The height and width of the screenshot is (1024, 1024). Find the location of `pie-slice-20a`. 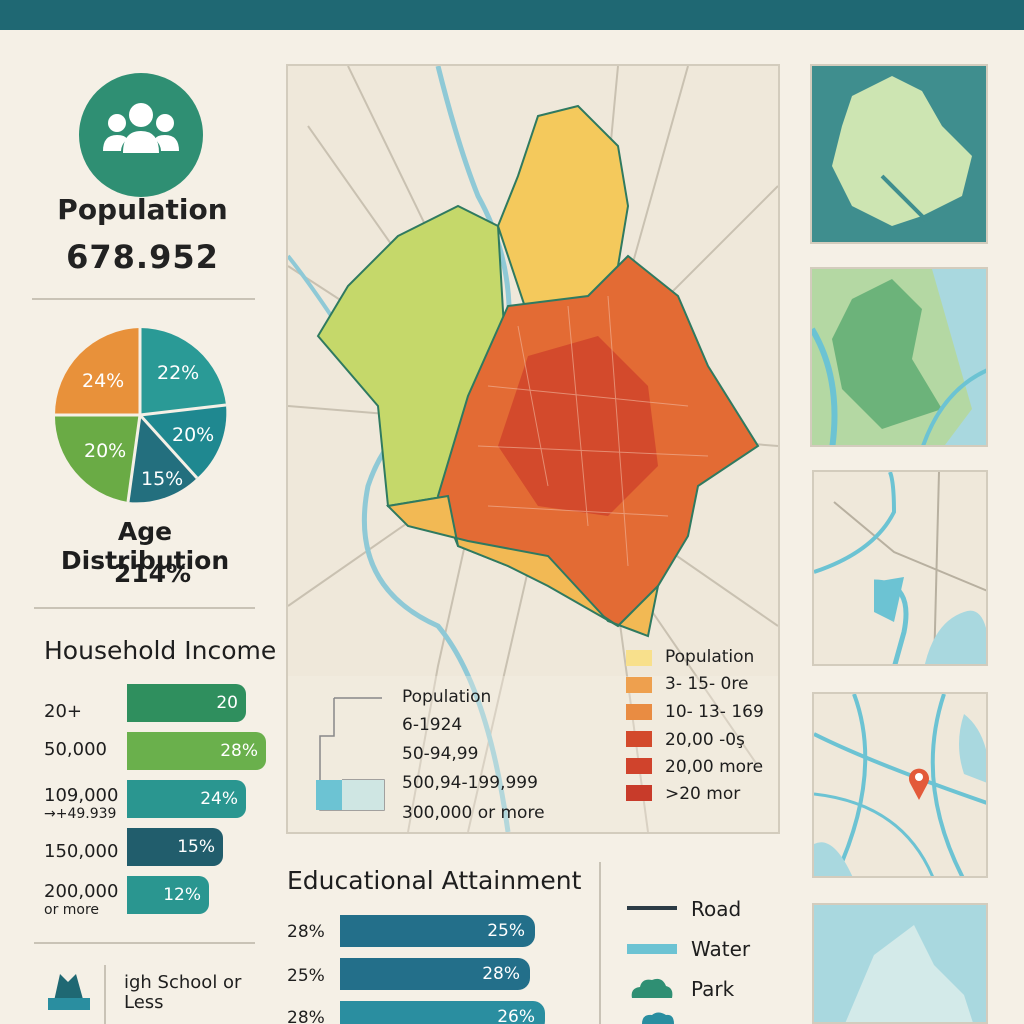

pie-slice-20a is located at coordinates (183, 441).